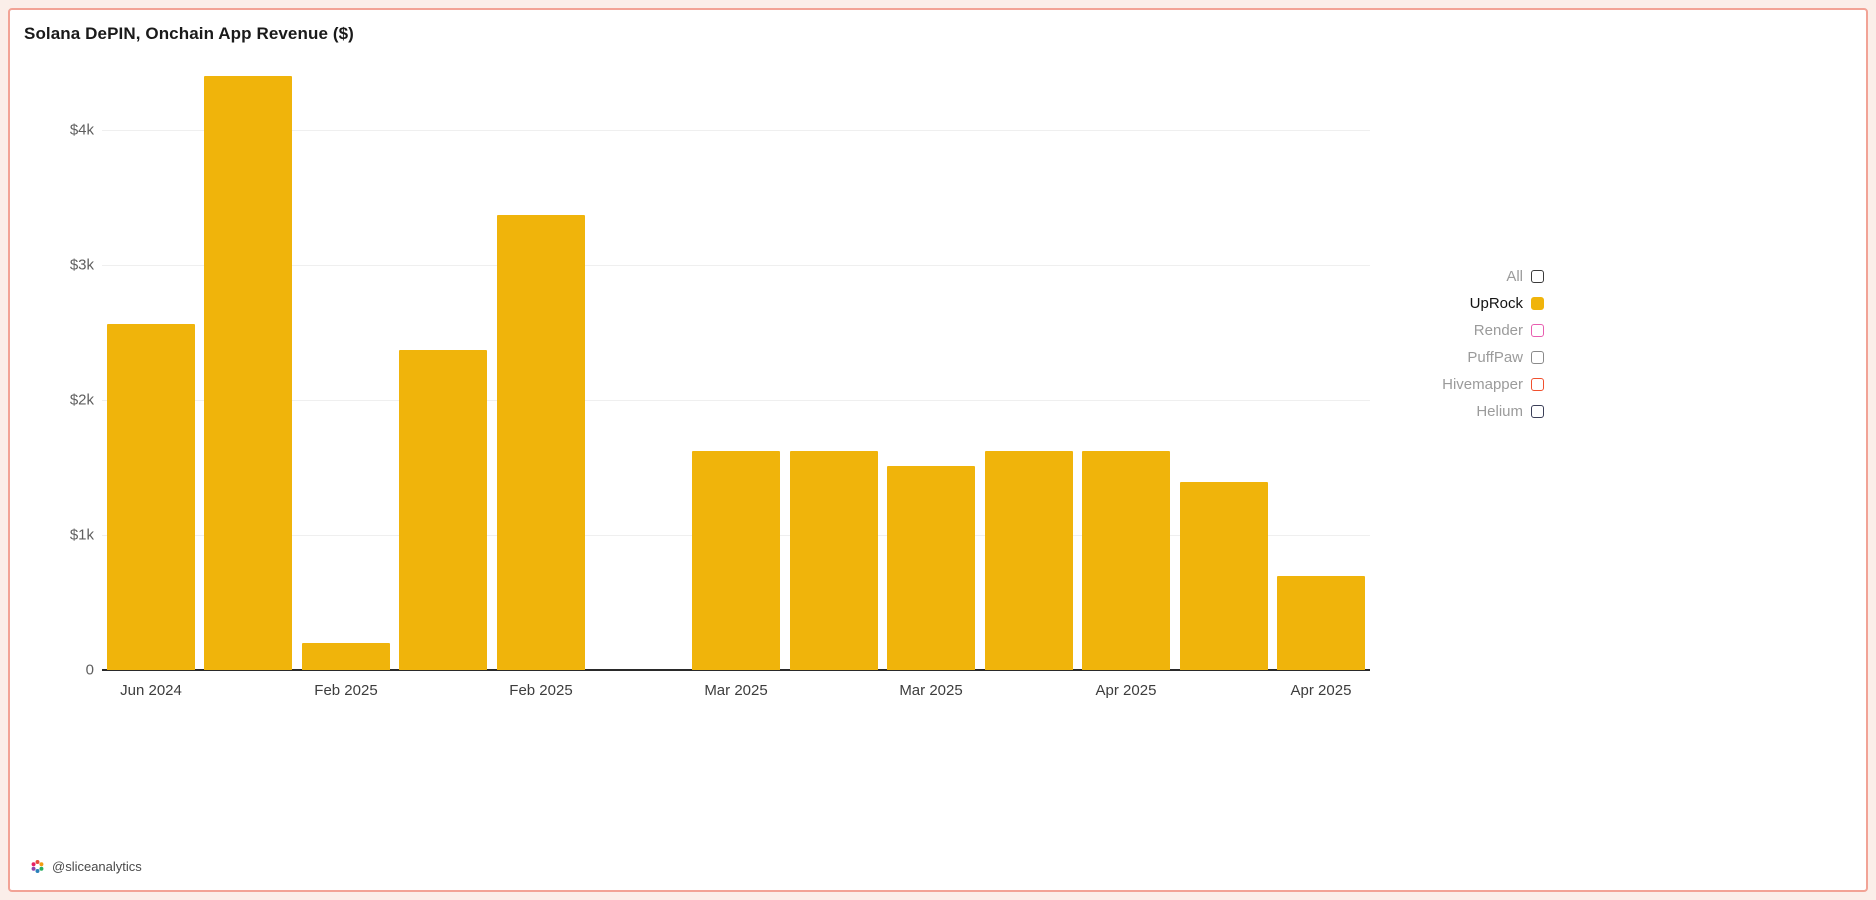 The width and height of the screenshot is (1876, 900). I want to click on legend-swatch-hivemapper, so click(1537, 384).